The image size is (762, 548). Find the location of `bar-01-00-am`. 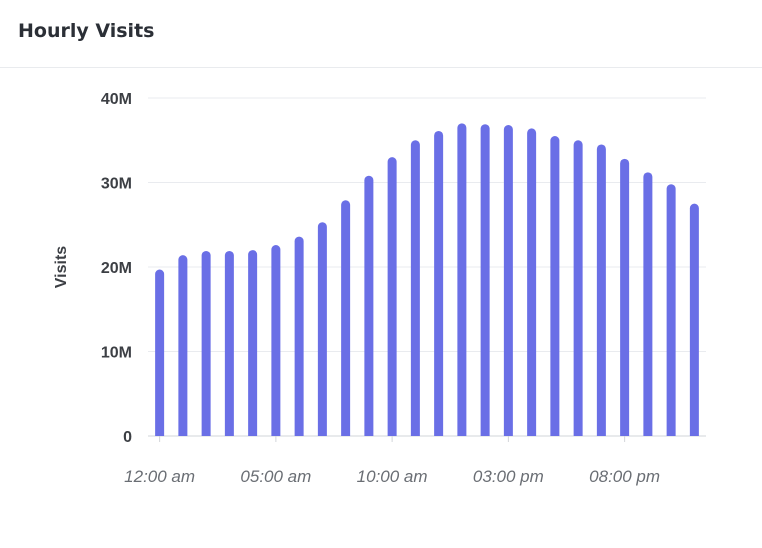

bar-01-00-am is located at coordinates (183, 345).